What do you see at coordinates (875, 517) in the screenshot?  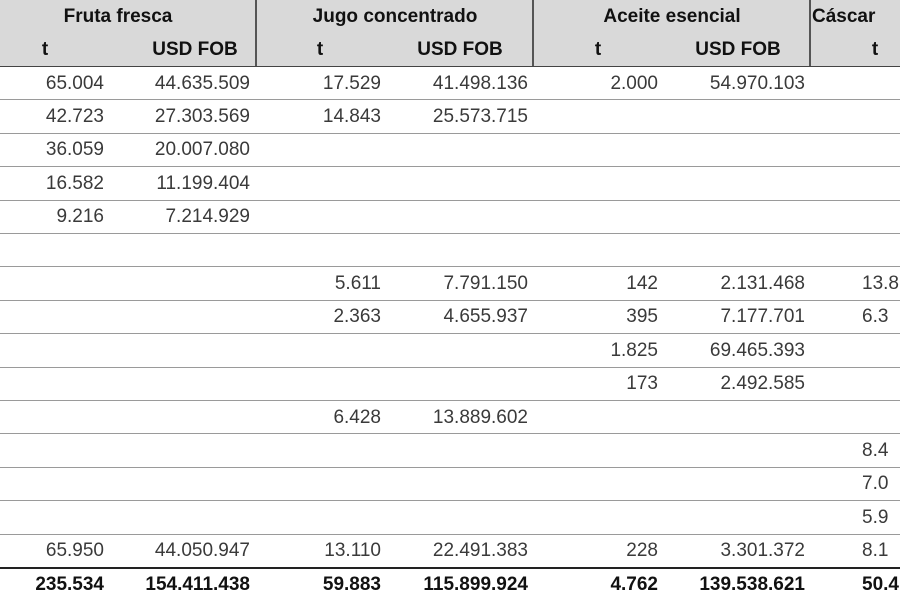 I see `data-cell: 5.9` at bounding box center [875, 517].